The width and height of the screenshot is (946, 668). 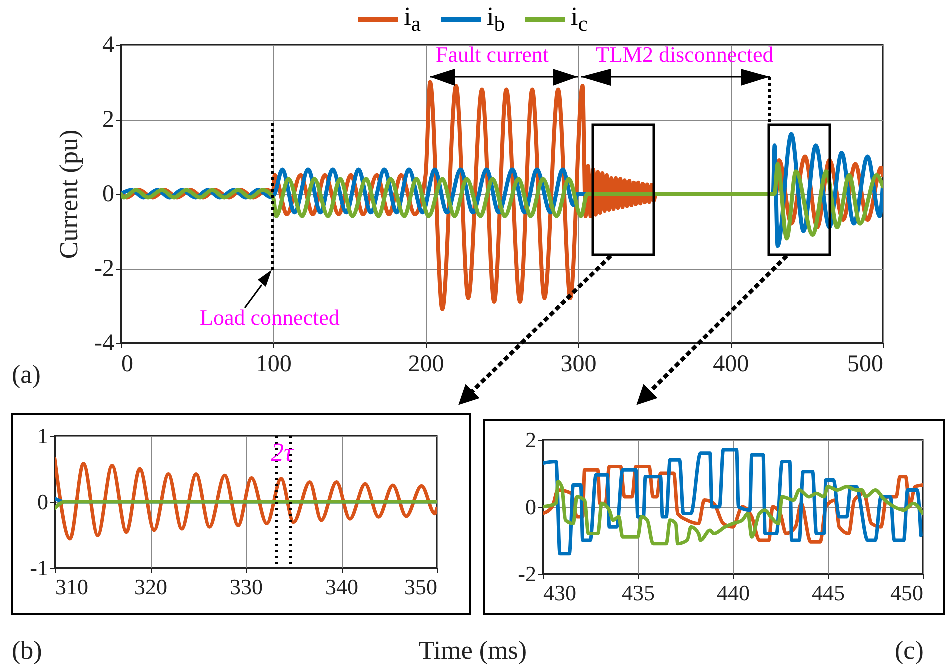 What do you see at coordinates (27, 651) in the screenshot?
I see `text: (b)` at bounding box center [27, 651].